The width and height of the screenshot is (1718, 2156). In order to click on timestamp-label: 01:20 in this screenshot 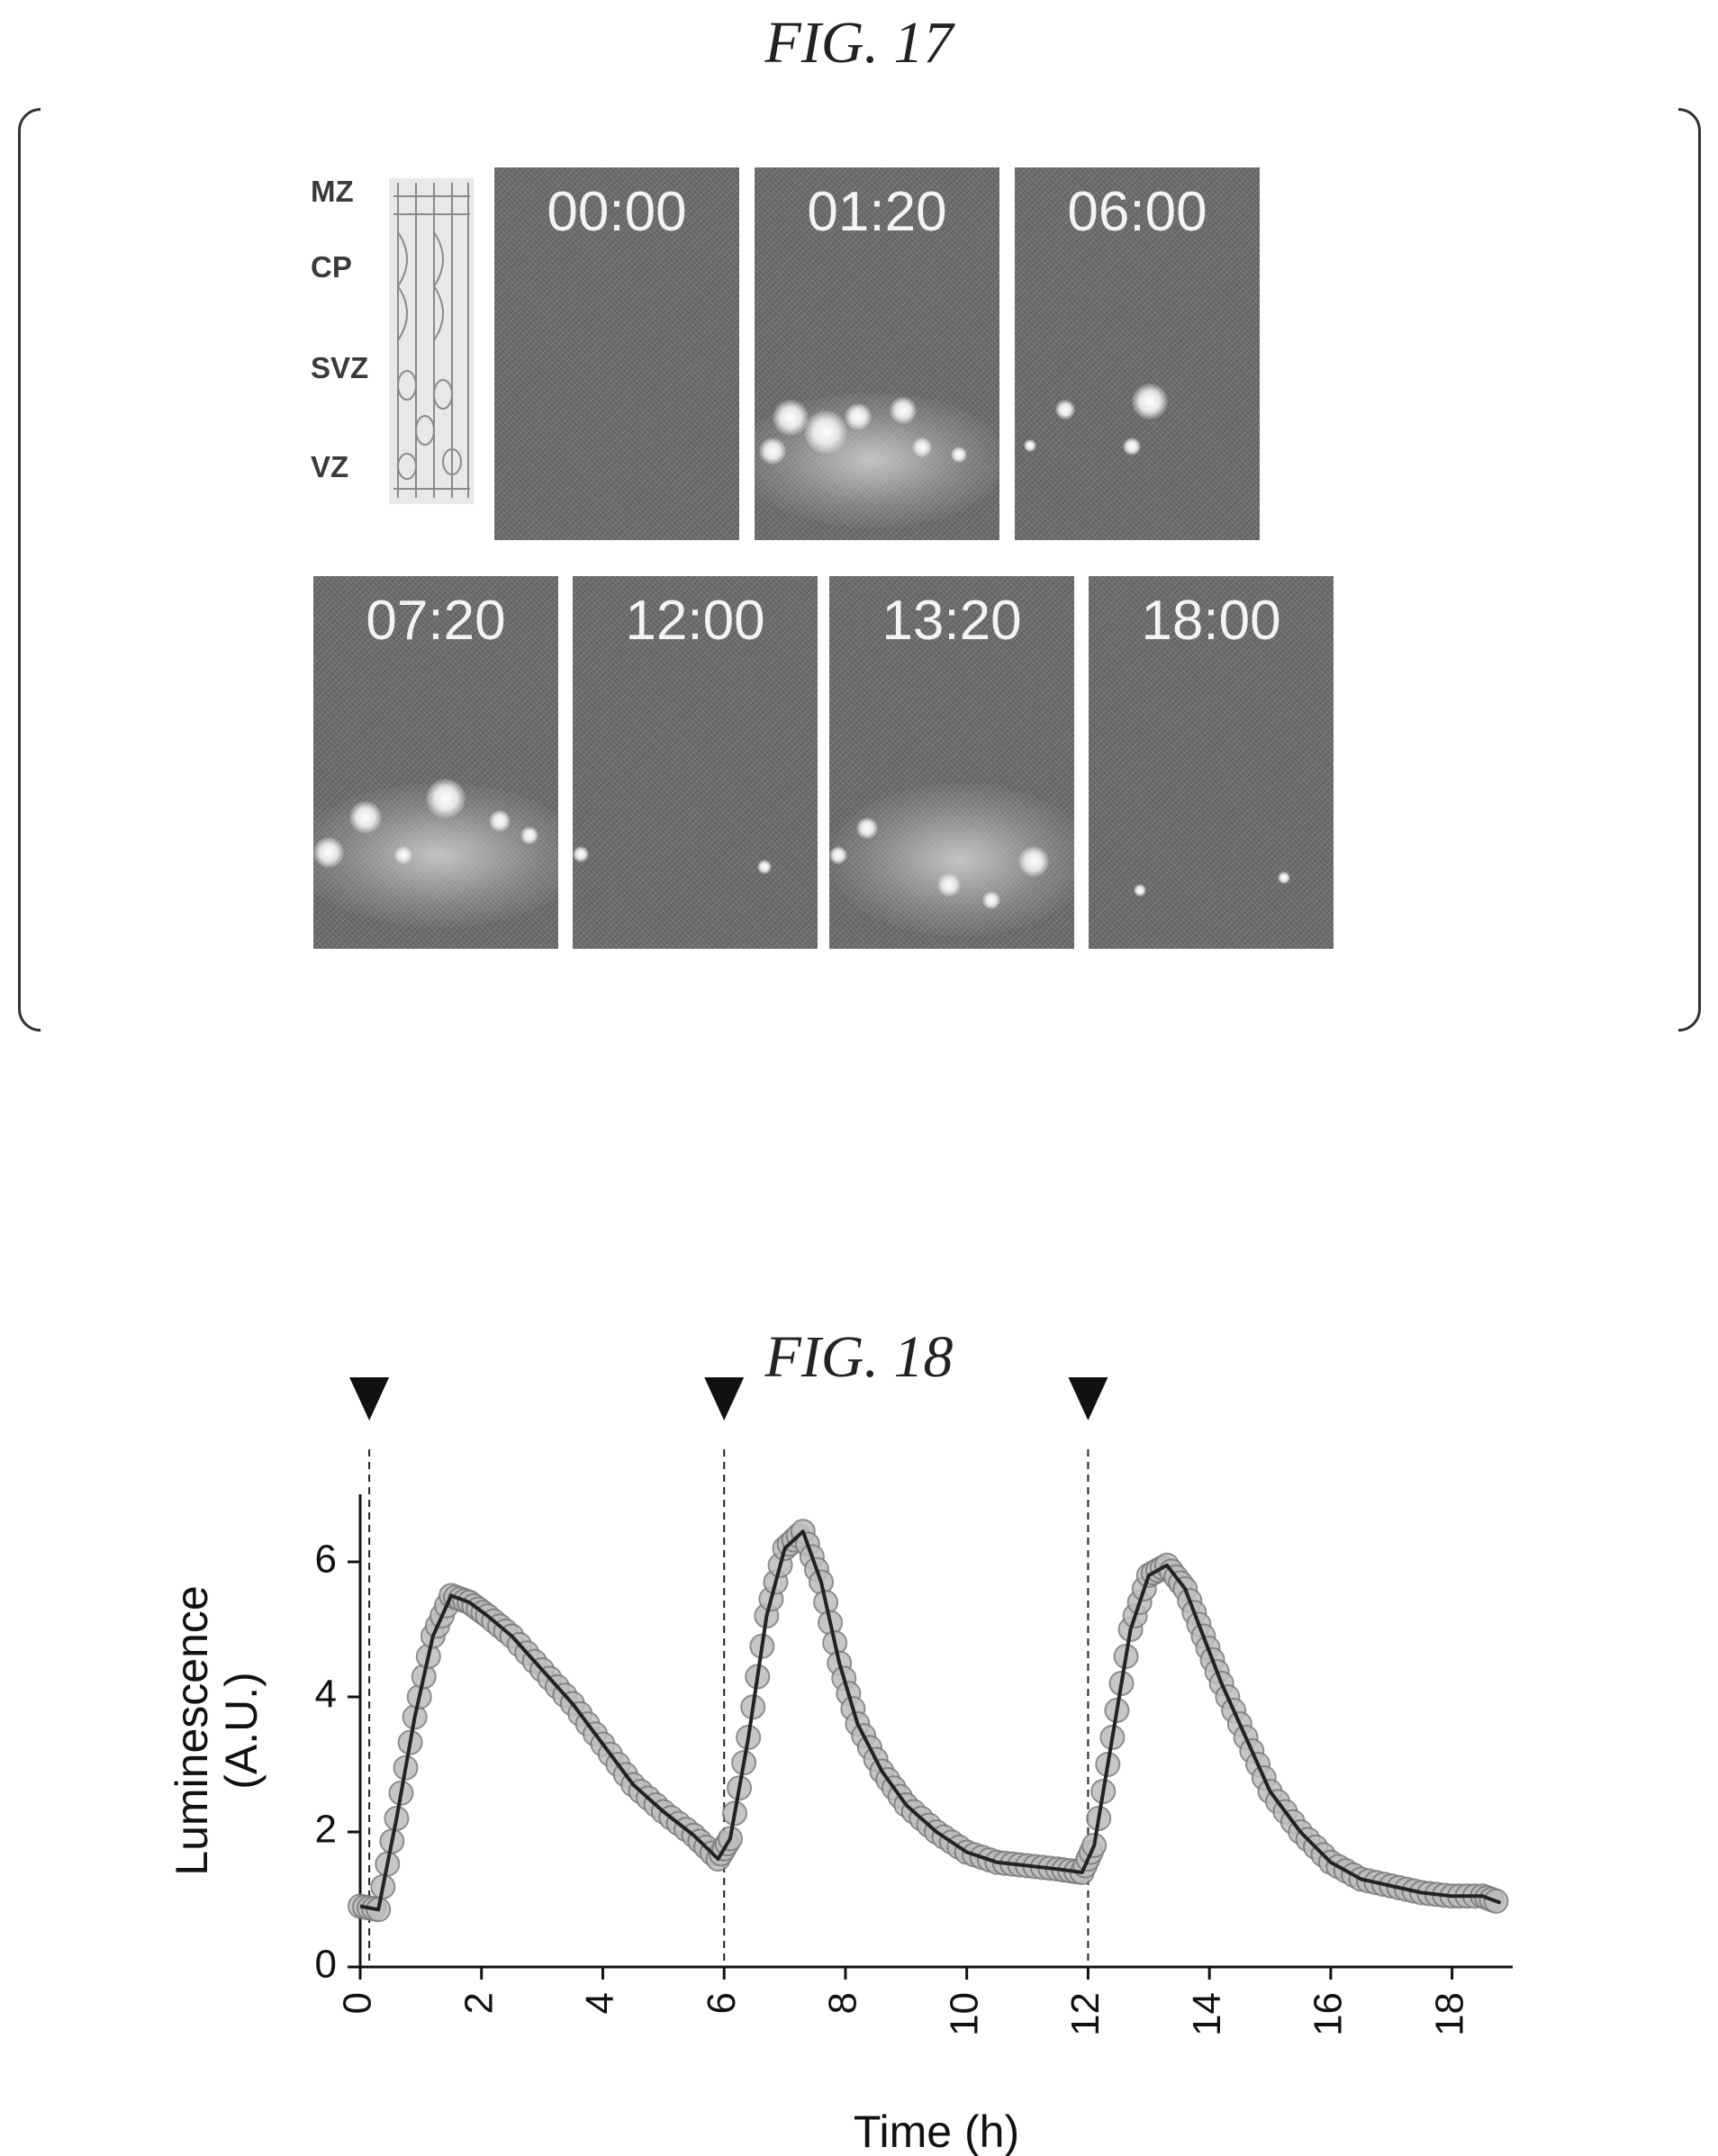, I will do `click(877, 212)`.